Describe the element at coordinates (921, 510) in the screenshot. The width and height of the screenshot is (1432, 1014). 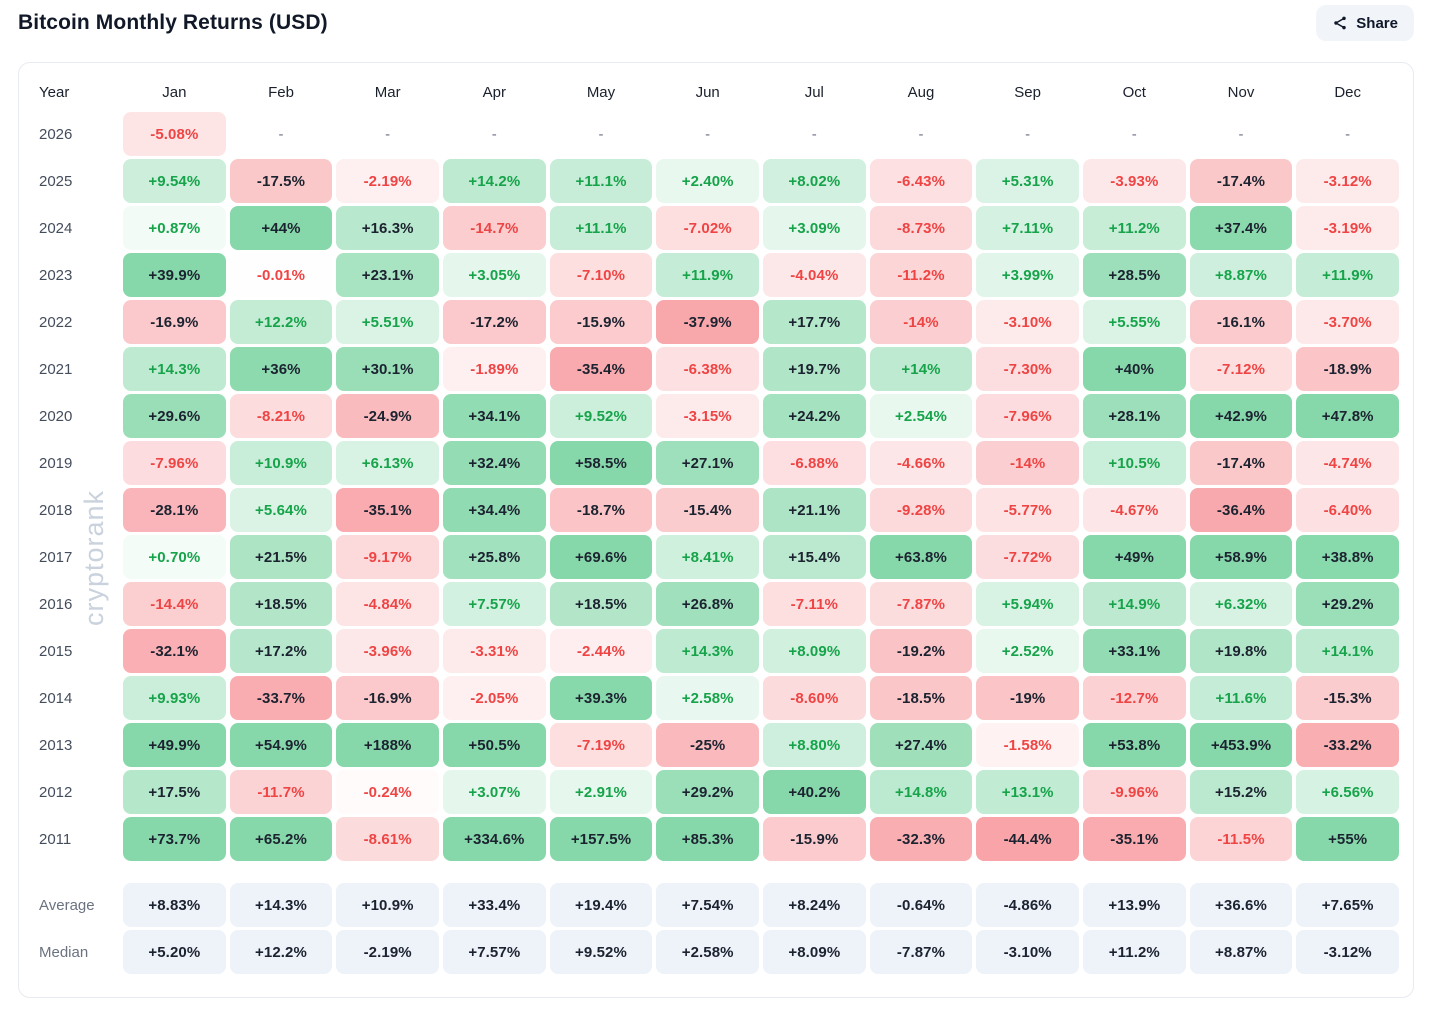
I see `return-cell: -9.28%` at that location.